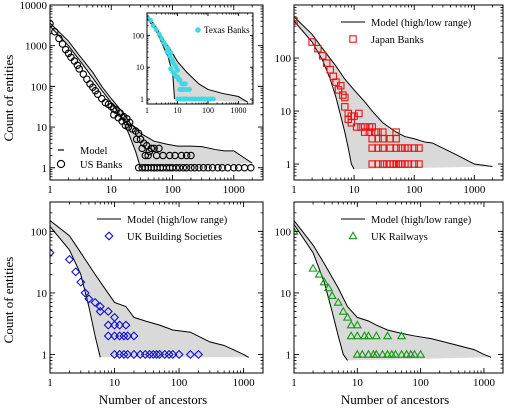 The height and width of the screenshot is (408, 509). I want to click on uk_rail-legend-series-swatch, so click(353, 235).